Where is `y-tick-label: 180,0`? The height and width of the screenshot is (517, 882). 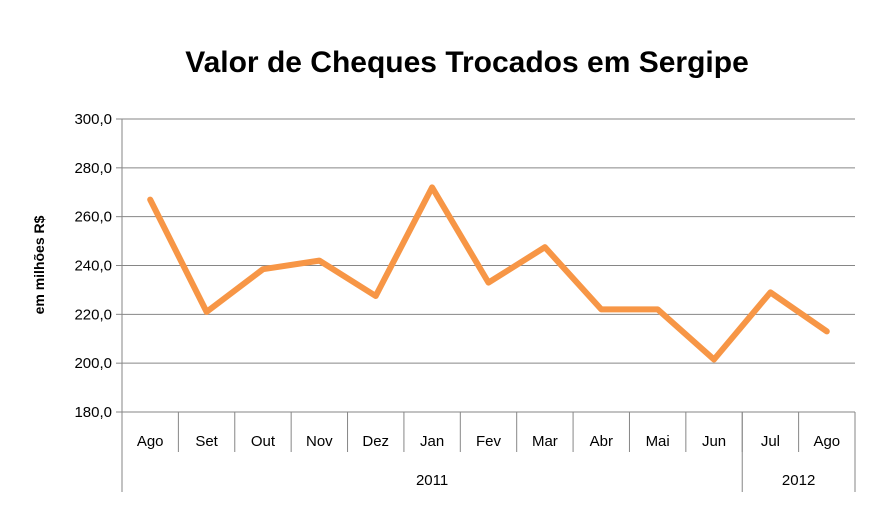
y-tick-label: 180,0 is located at coordinates (93, 412).